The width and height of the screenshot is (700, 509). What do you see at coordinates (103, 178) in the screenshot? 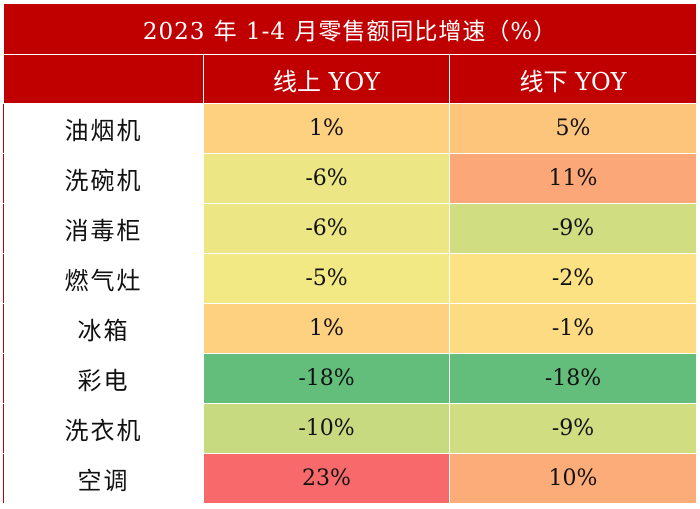
I see `row-category-label: 洗碗机` at bounding box center [103, 178].